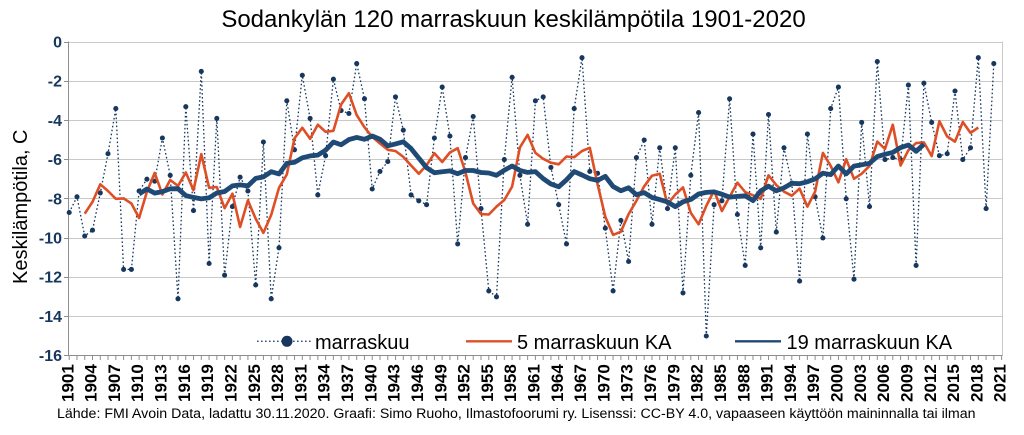 This screenshot has width=1024, height=435. Describe the element at coordinates (254, 383) in the screenshot. I see `svg-text: 1925` at that location.